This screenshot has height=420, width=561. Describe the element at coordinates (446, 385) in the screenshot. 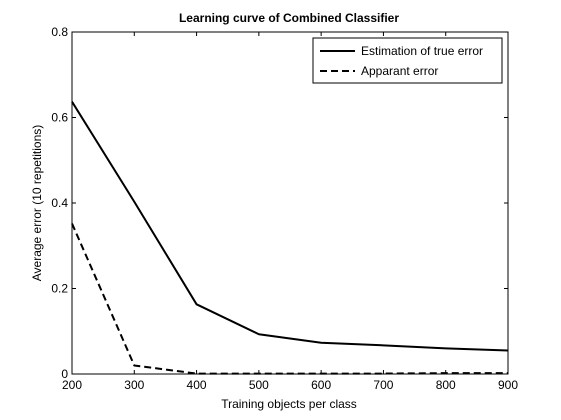

I see `x-tick-label: 800` at that location.